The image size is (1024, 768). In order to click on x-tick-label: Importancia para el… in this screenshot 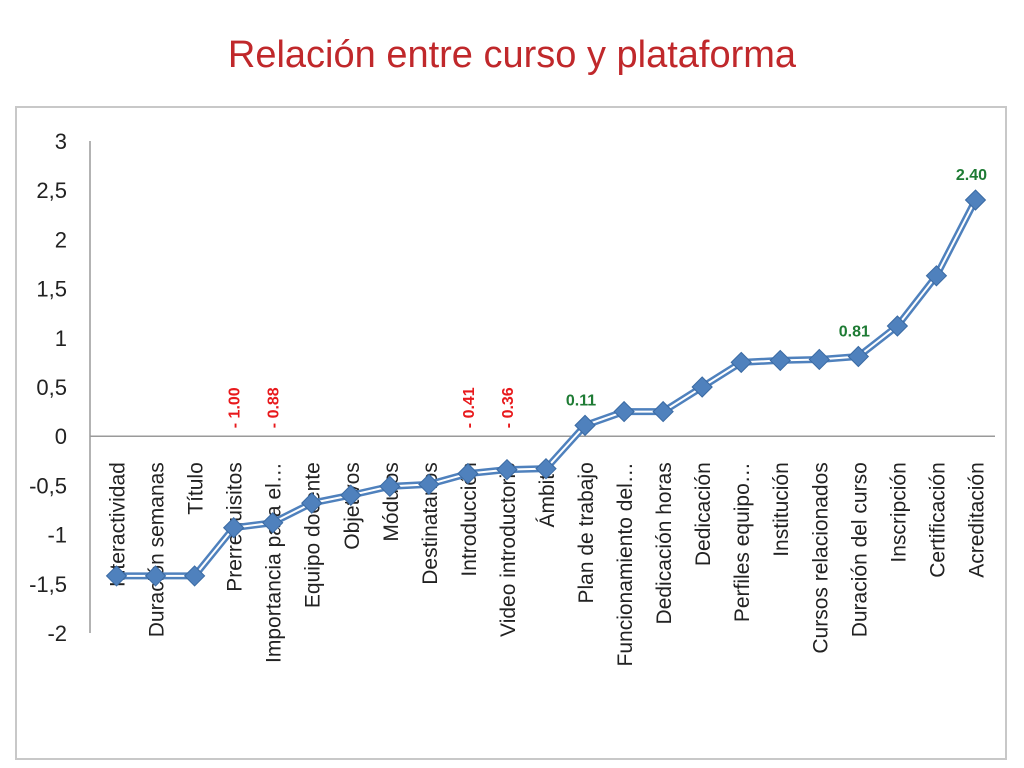, I will do `click(274, 562)`.